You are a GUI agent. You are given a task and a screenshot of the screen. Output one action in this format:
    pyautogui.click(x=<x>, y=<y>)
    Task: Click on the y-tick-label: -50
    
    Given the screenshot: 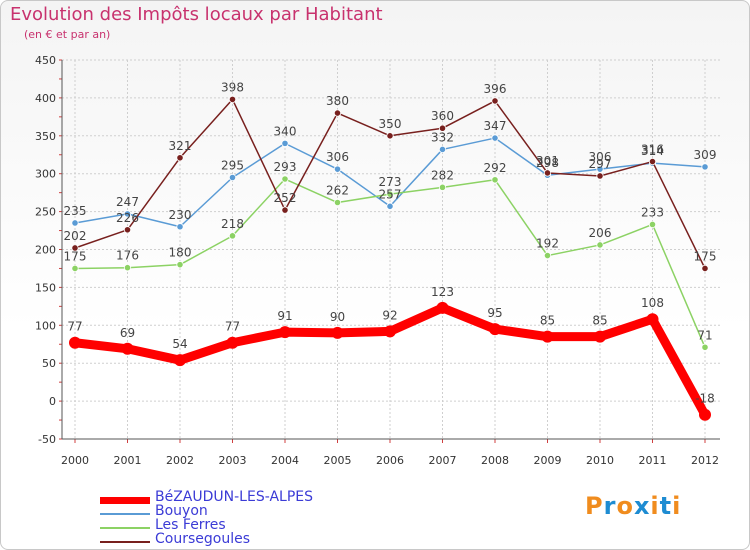 What is the action you would take?
    pyautogui.click(x=47, y=439)
    